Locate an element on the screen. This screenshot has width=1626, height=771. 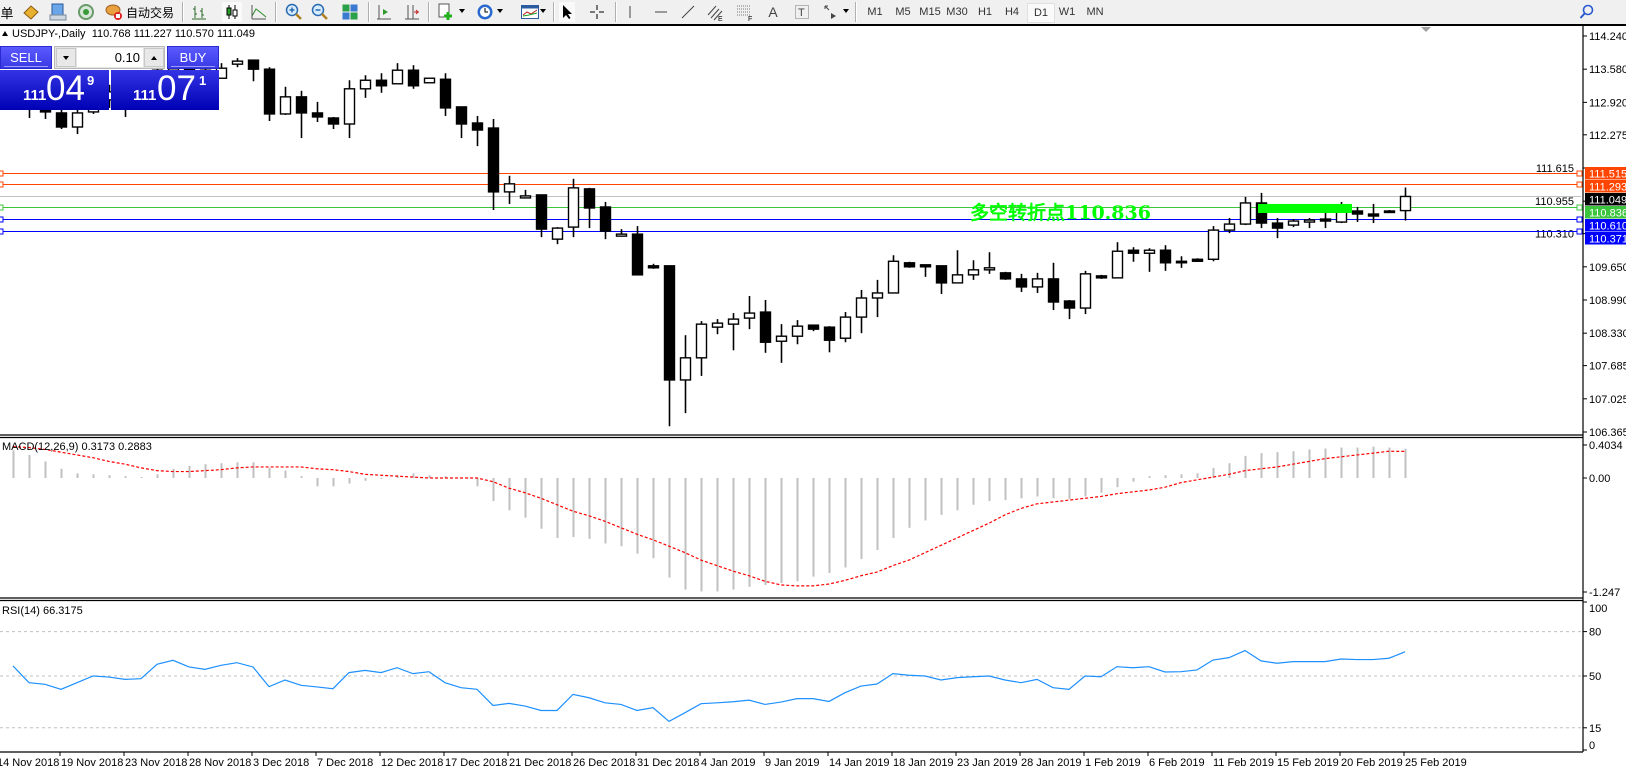
timeframe-w1: W1 is located at coordinates (1067, 12).